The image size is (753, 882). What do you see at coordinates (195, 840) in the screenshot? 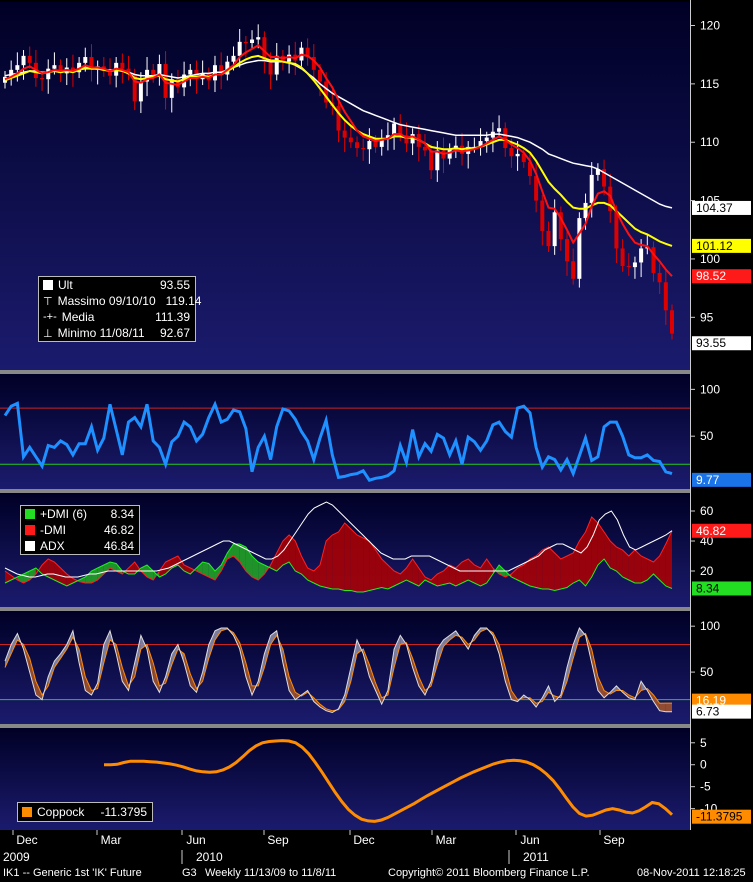
I see `x-tick-label: Jun` at bounding box center [195, 840].